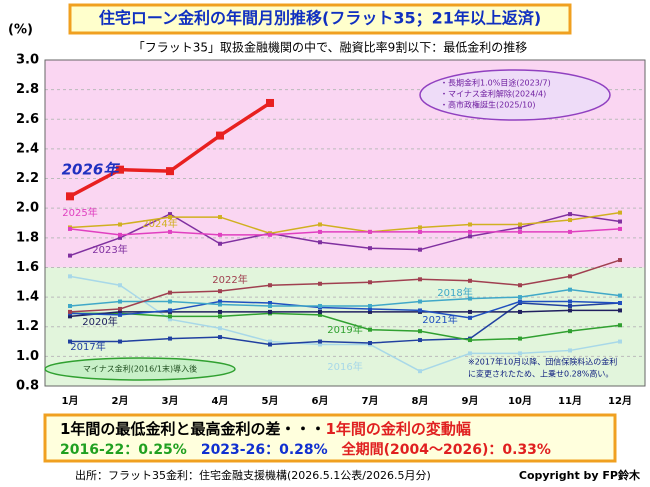 The height and width of the screenshot is (487, 650). What do you see at coordinates (27, 208) in the screenshot?
I see `y-tick-label: 2.0` at bounding box center [27, 208].